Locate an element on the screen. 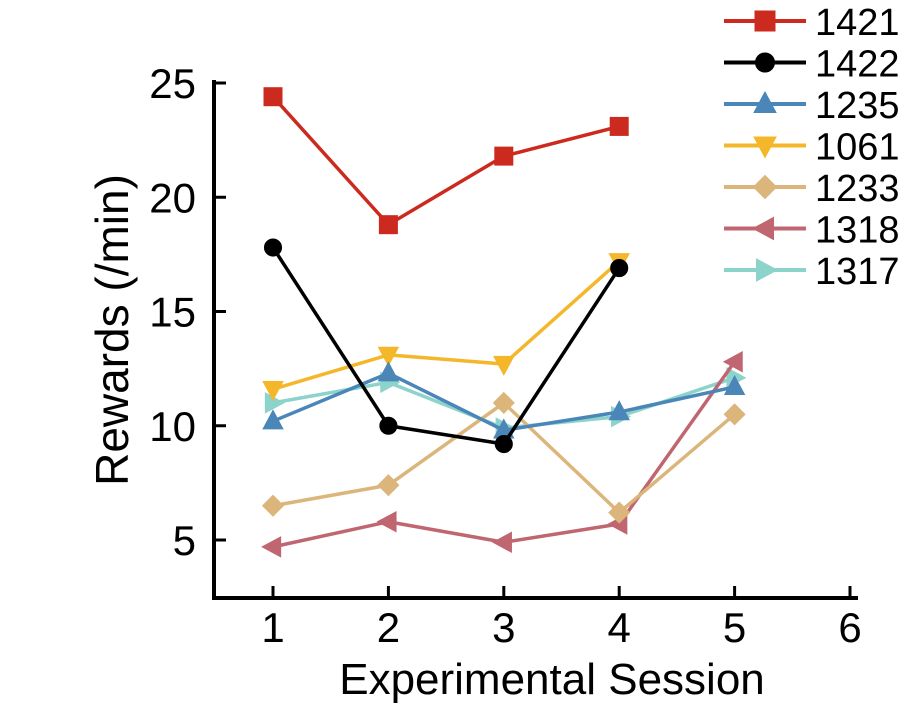  legend-label: 1318 is located at coordinates (857, 231).